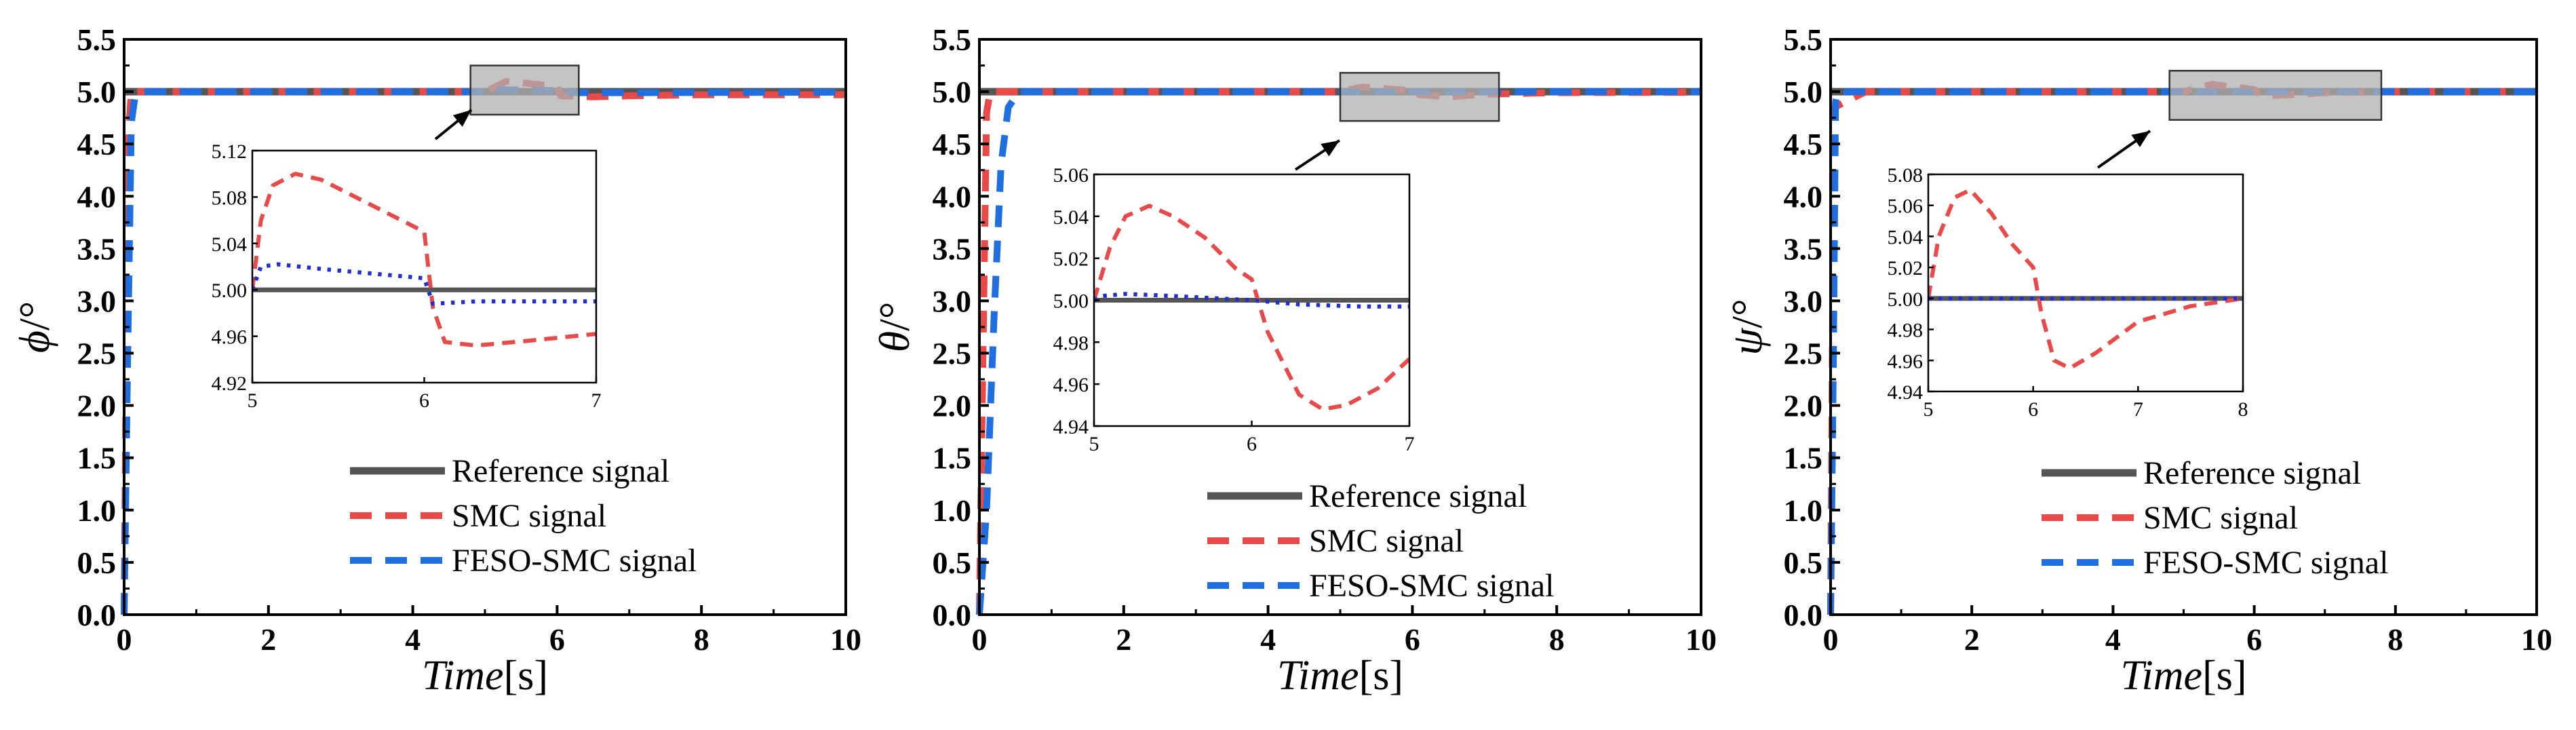 The height and width of the screenshot is (730, 2576). What do you see at coordinates (1071, 259) in the screenshot?
I see `inset-y-tick-label: 5.02` at bounding box center [1071, 259].